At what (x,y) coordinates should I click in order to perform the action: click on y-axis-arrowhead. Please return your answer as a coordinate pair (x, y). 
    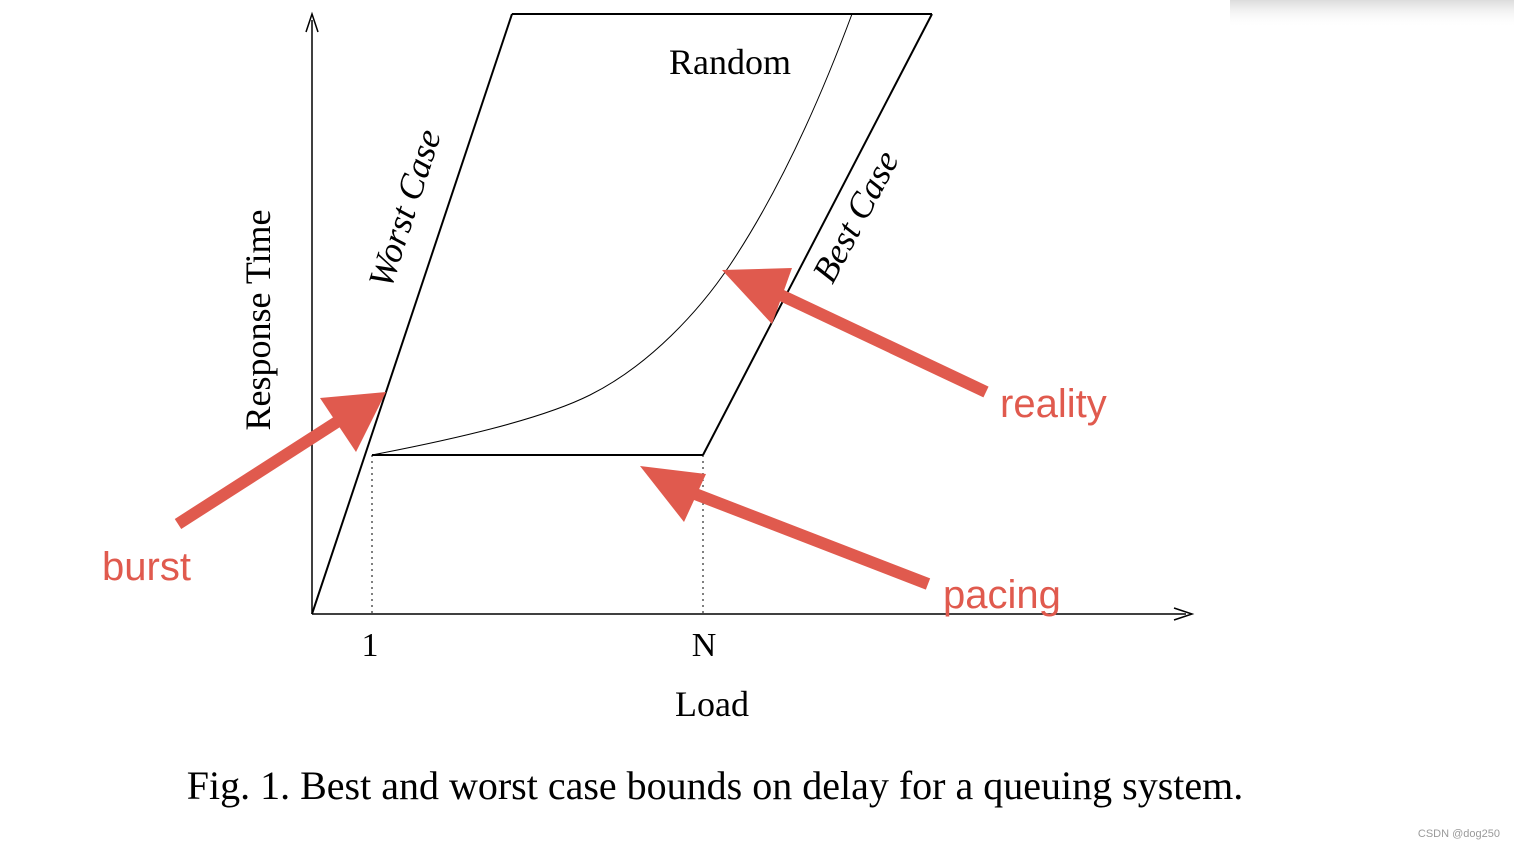
    Looking at the image, I should click on (312, 22).